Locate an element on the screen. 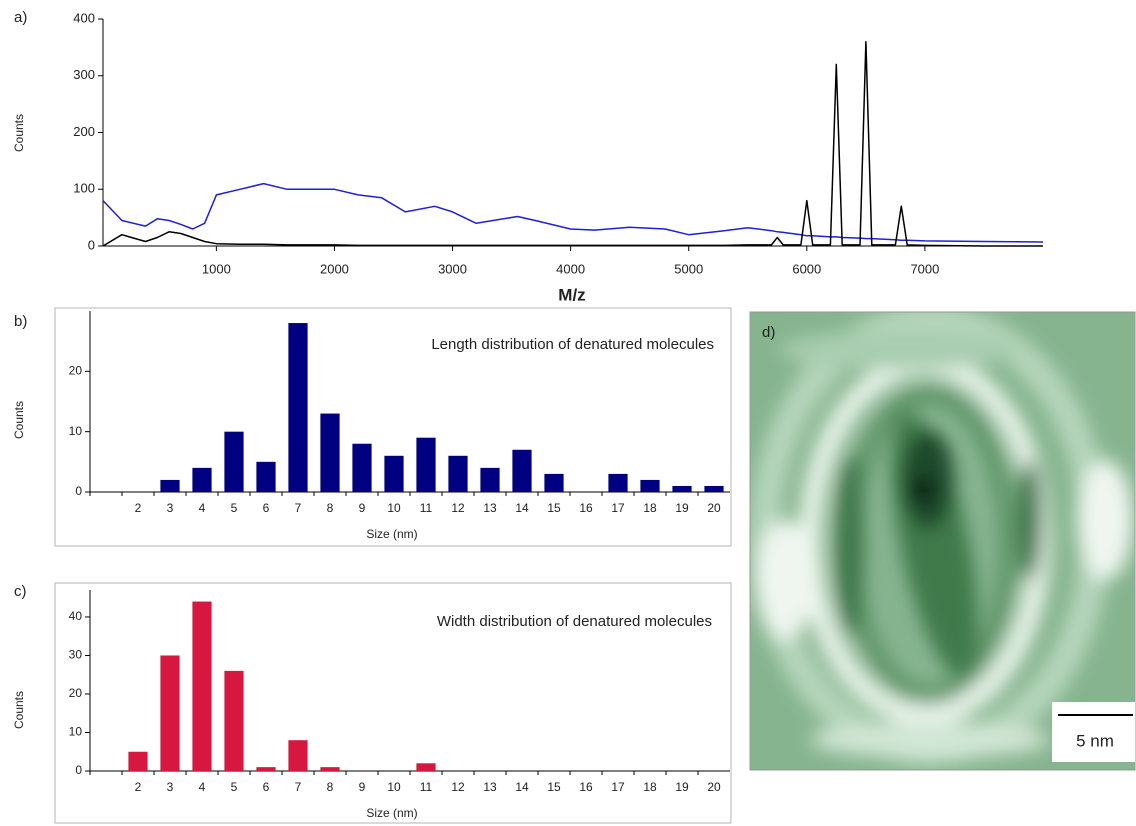  scale-box is located at coordinates (1093, 732).